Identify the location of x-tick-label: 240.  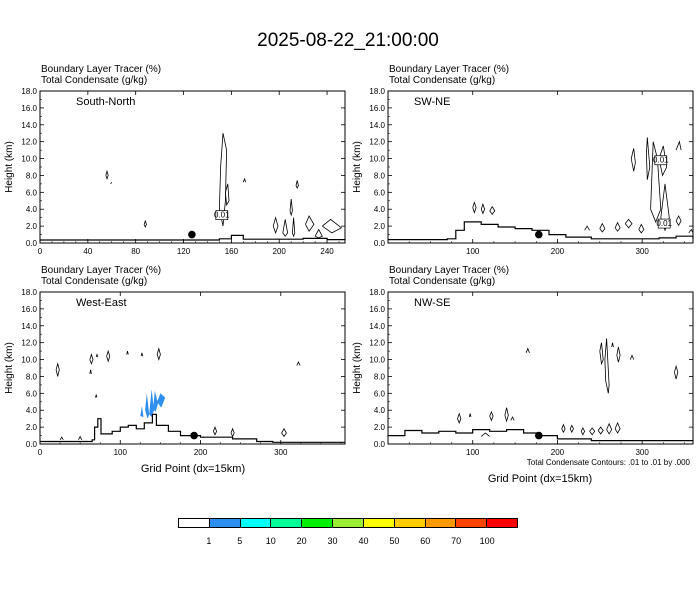
(327, 251).